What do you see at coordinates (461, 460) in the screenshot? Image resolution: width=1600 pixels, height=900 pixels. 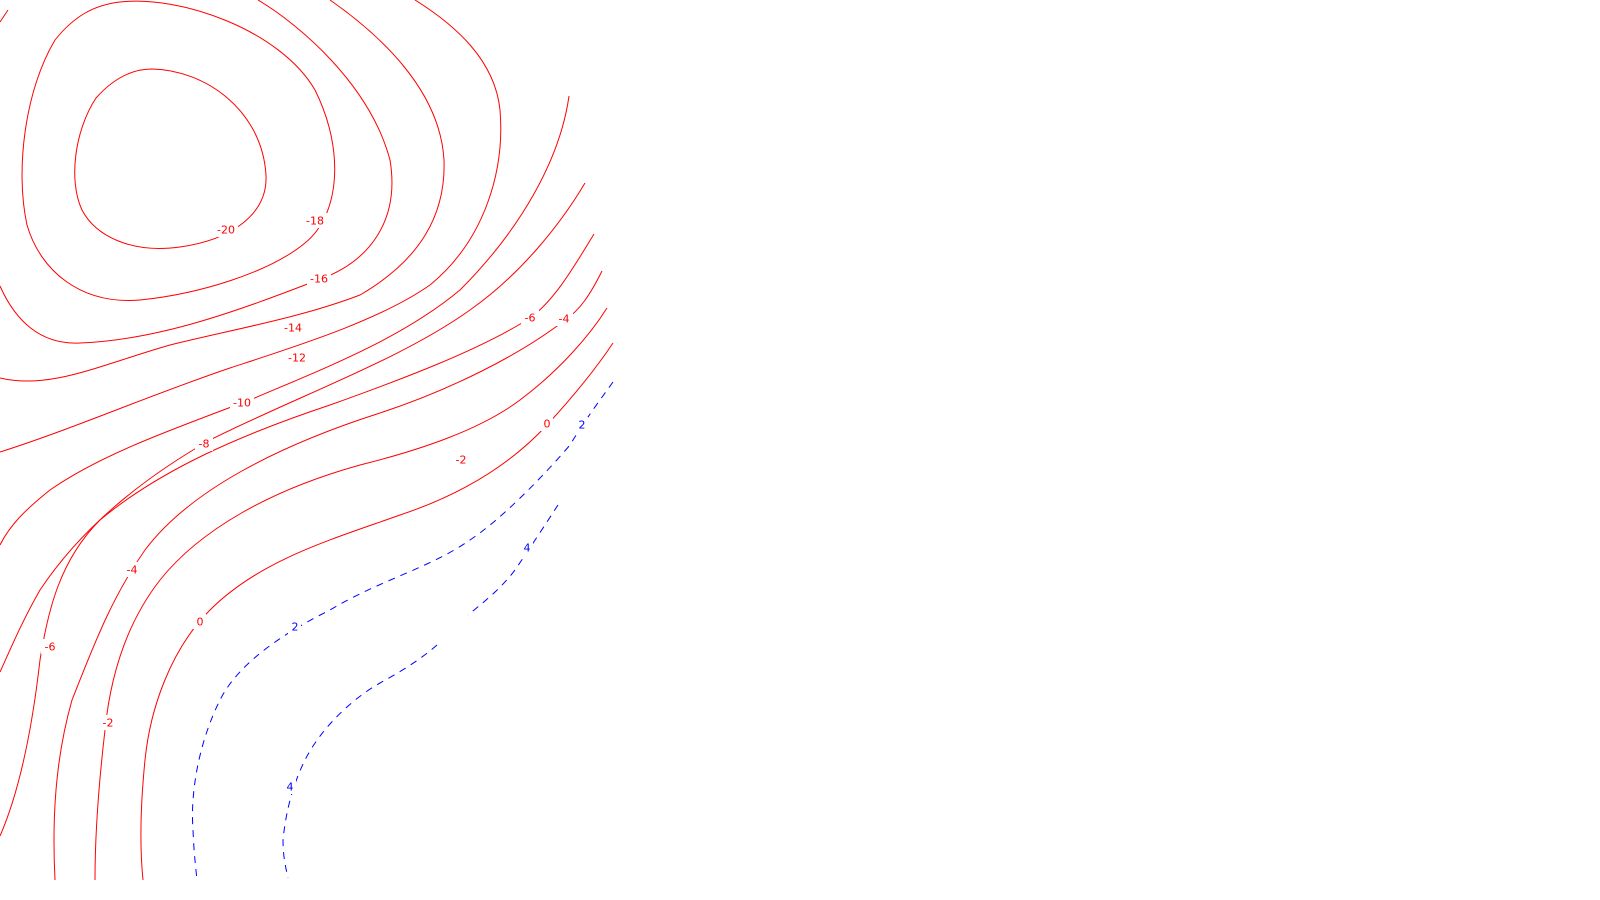 I see `contour-label-minus-2-upper: -2` at bounding box center [461, 460].